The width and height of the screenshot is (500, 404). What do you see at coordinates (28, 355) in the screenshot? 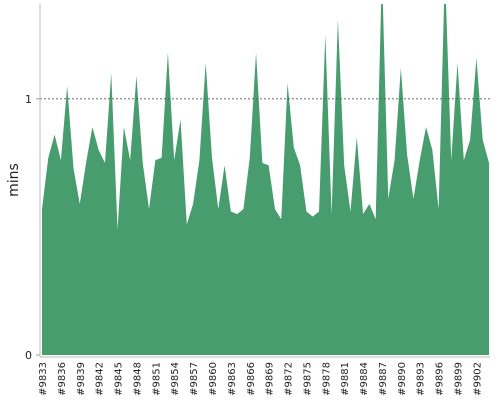
I see `y-tick-label: 0` at bounding box center [28, 355].